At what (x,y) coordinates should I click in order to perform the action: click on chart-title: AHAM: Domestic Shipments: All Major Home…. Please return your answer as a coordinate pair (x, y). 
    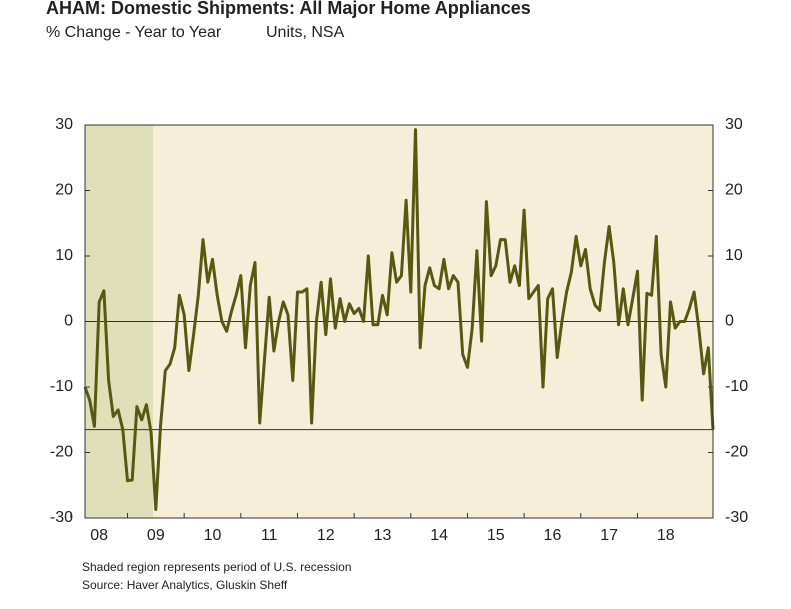
    Looking at the image, I should click on (288, 9).